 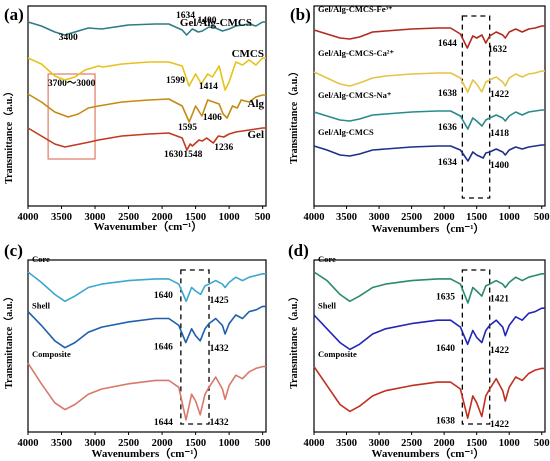 What do you see at coordinates (72, 84) in the screenshot?
I see `highlight-box-label: 3700～3000` at bounding box center [72, 84].